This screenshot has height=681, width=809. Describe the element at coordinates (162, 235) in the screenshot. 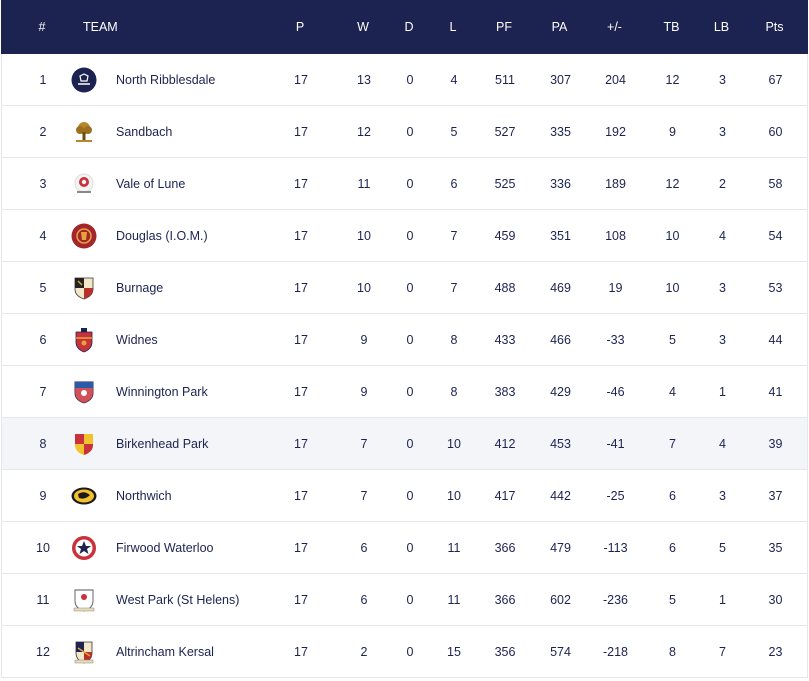

I see `team-name: Douglas (I.O.M.)` at that location.